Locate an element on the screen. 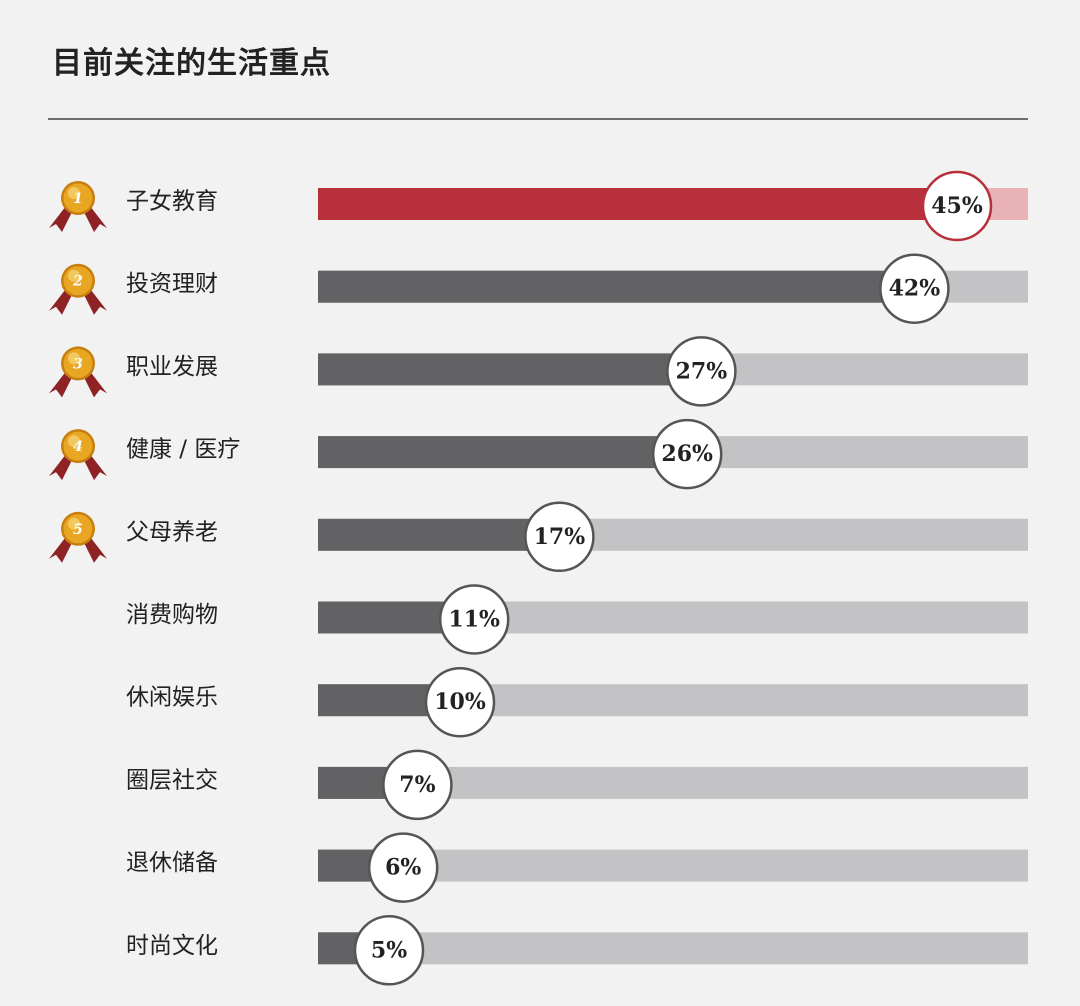 This screenshot has height=1006, width=1080. bar-row: 时尚文化 5% is located at coordinates (577, 950).